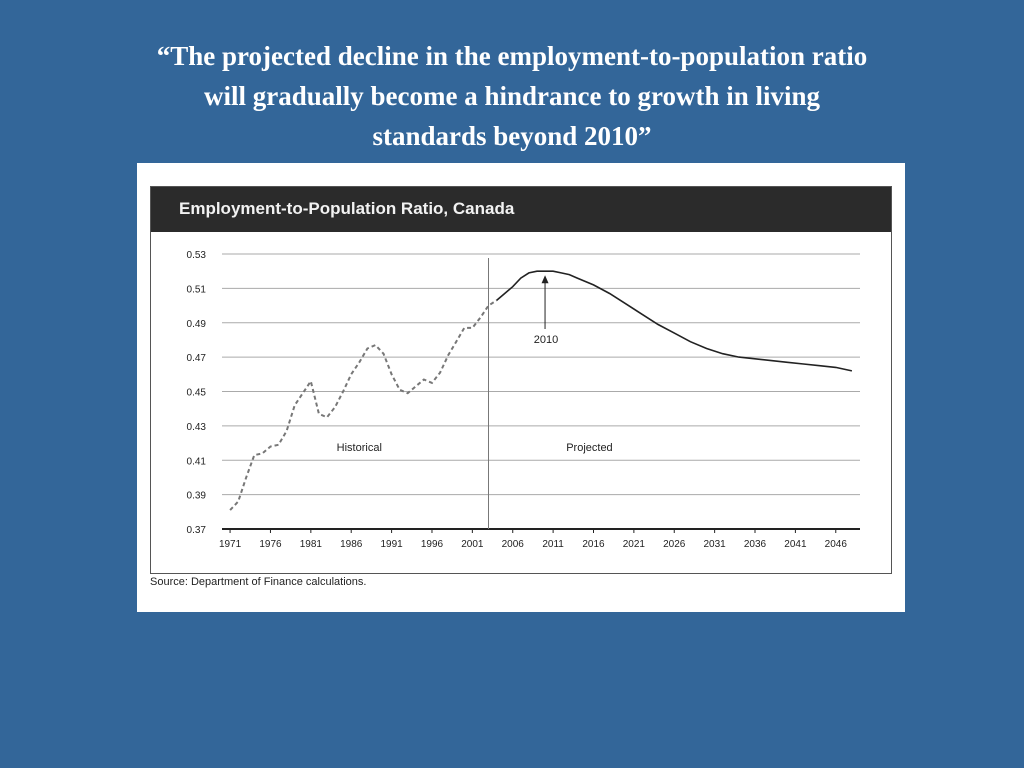 This screenshot has width=1024, height=768. I want to click on y-tick-label: 0.53, so click(197, 255).